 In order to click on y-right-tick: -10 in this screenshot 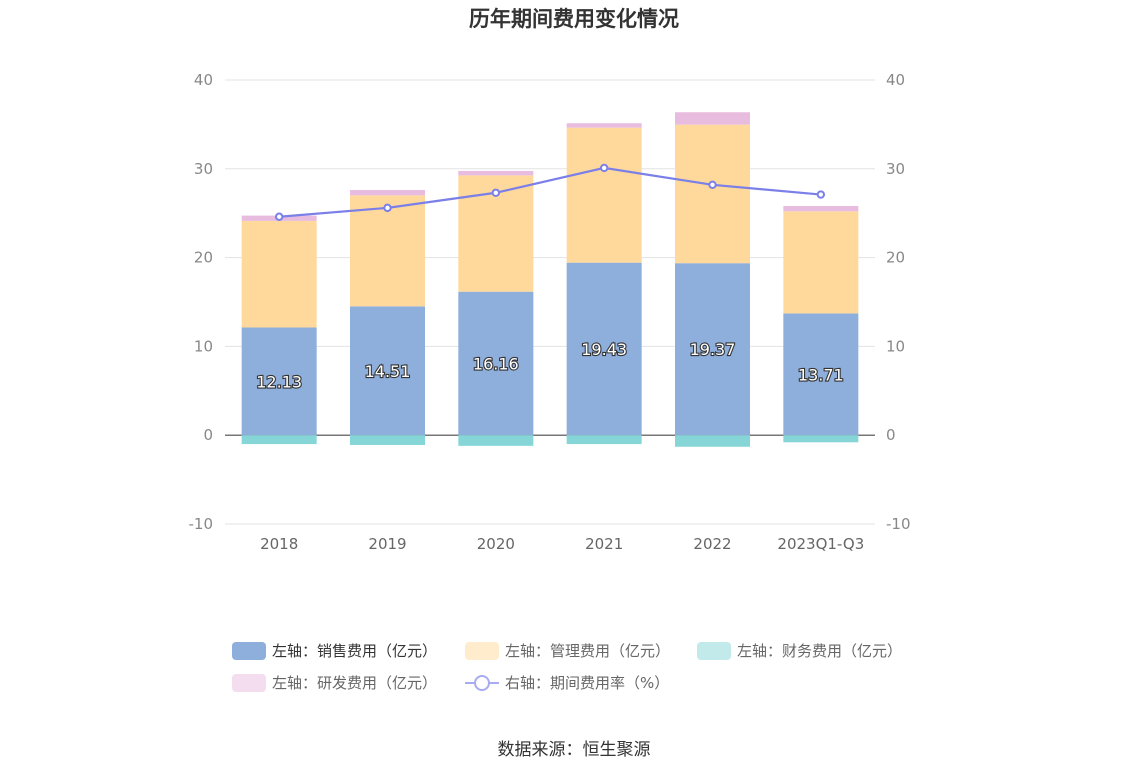, I will do `click(898, 524)`.